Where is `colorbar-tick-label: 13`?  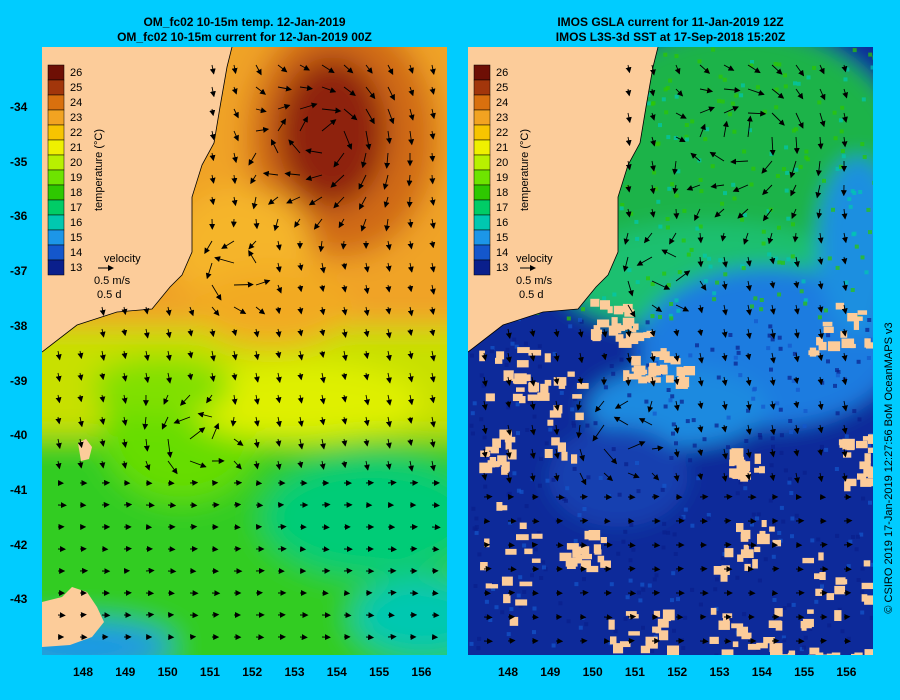
colorbar-tick-label: 13 is located at coordinates (76, 268).